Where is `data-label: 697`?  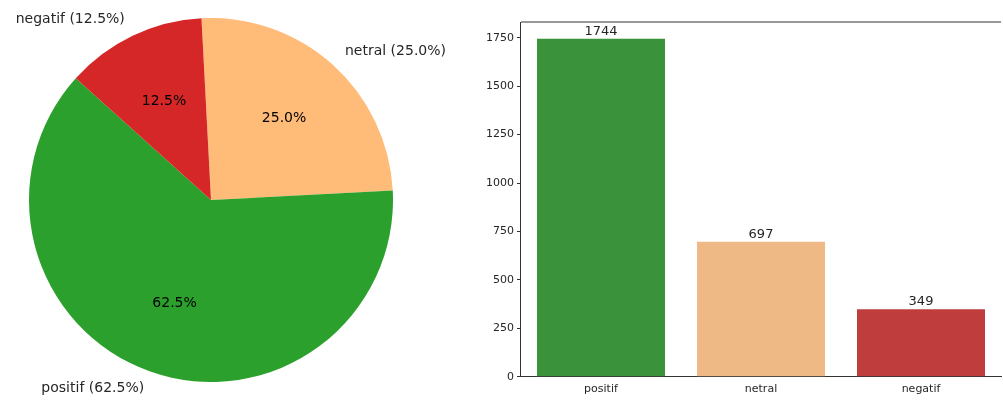
data-label: 697 is located at coordinates (761, 233).